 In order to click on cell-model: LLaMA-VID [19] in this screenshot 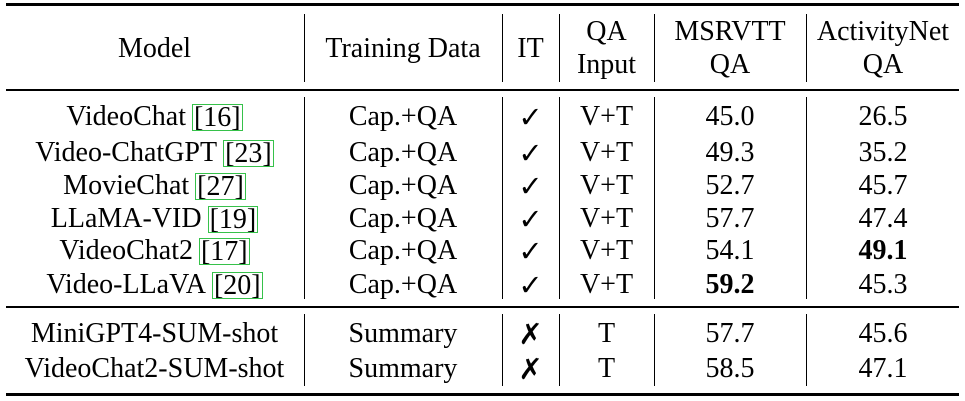, I will do `click(154, 219)`.